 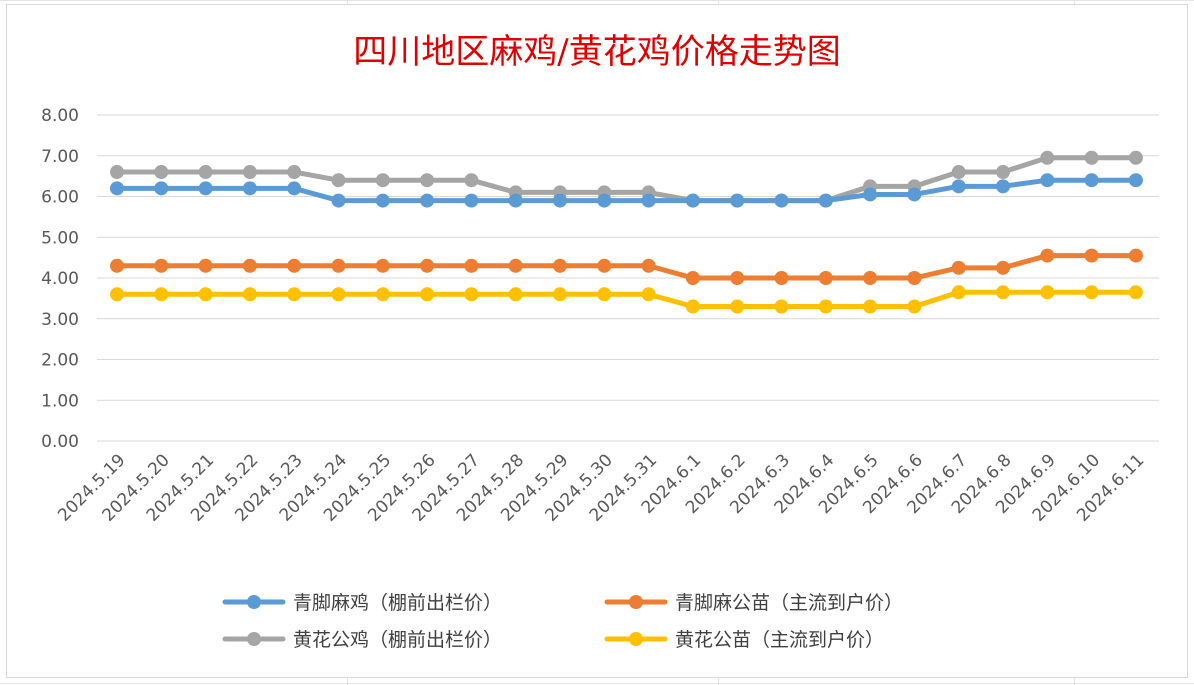 I want to click on y-tick-label: 4.00, so click(x=60, y=279).